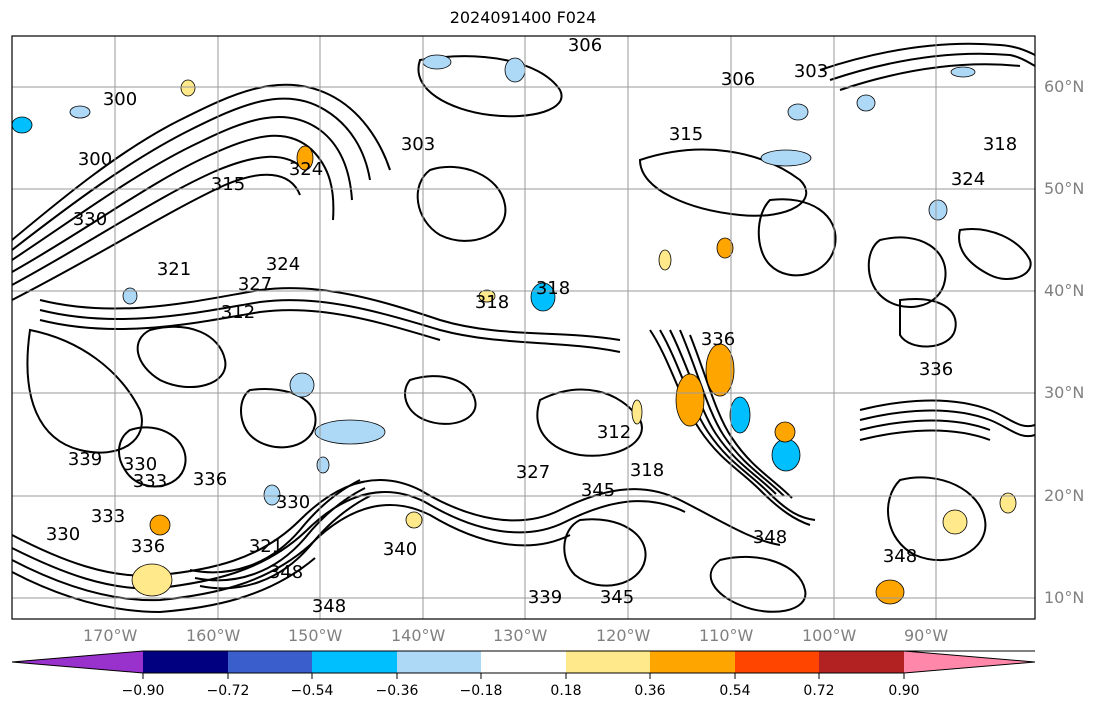 The width and height of the screenshot is (1105, 712). What do you see at coordinates (150, 481) in the screenshot?
I see `contour-label-22: 333` at bounding box center [150, 481].